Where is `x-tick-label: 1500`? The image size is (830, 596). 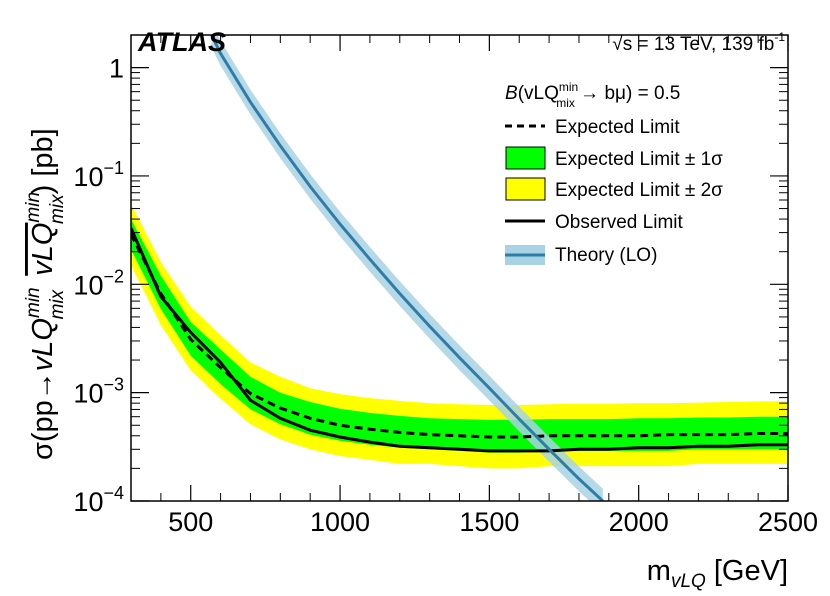
x-tick-label: 1500 is located at coordinates (489, 522).